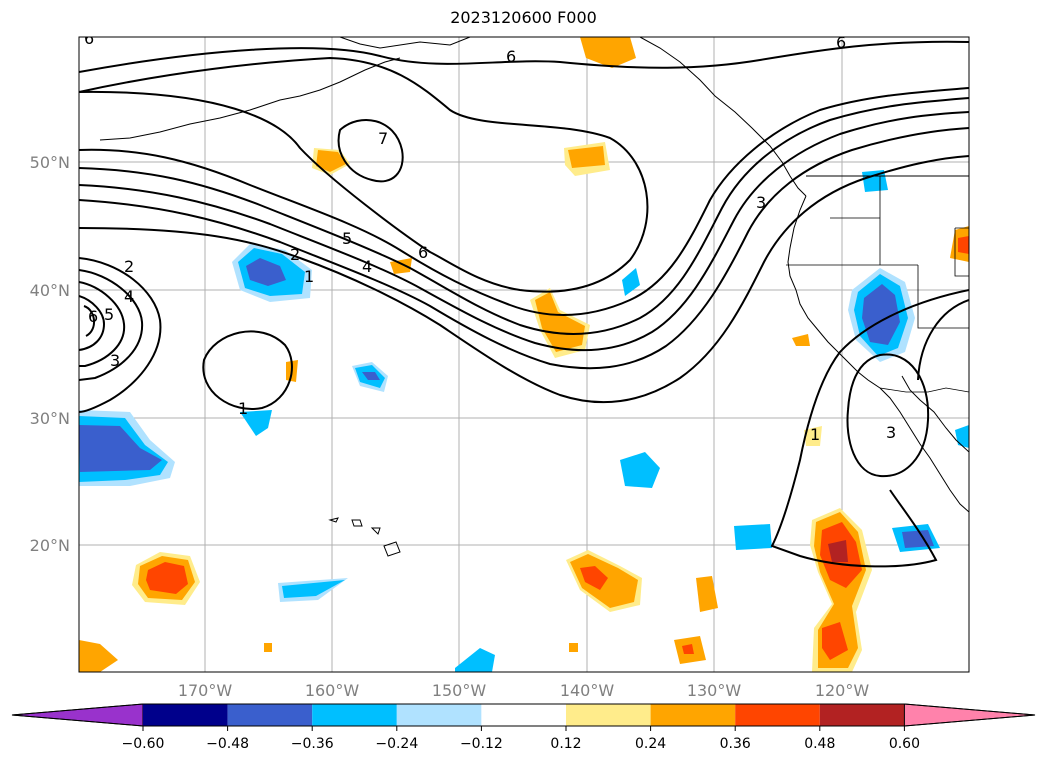  I want to click on lon-label: 140°W, so click(587, 690).